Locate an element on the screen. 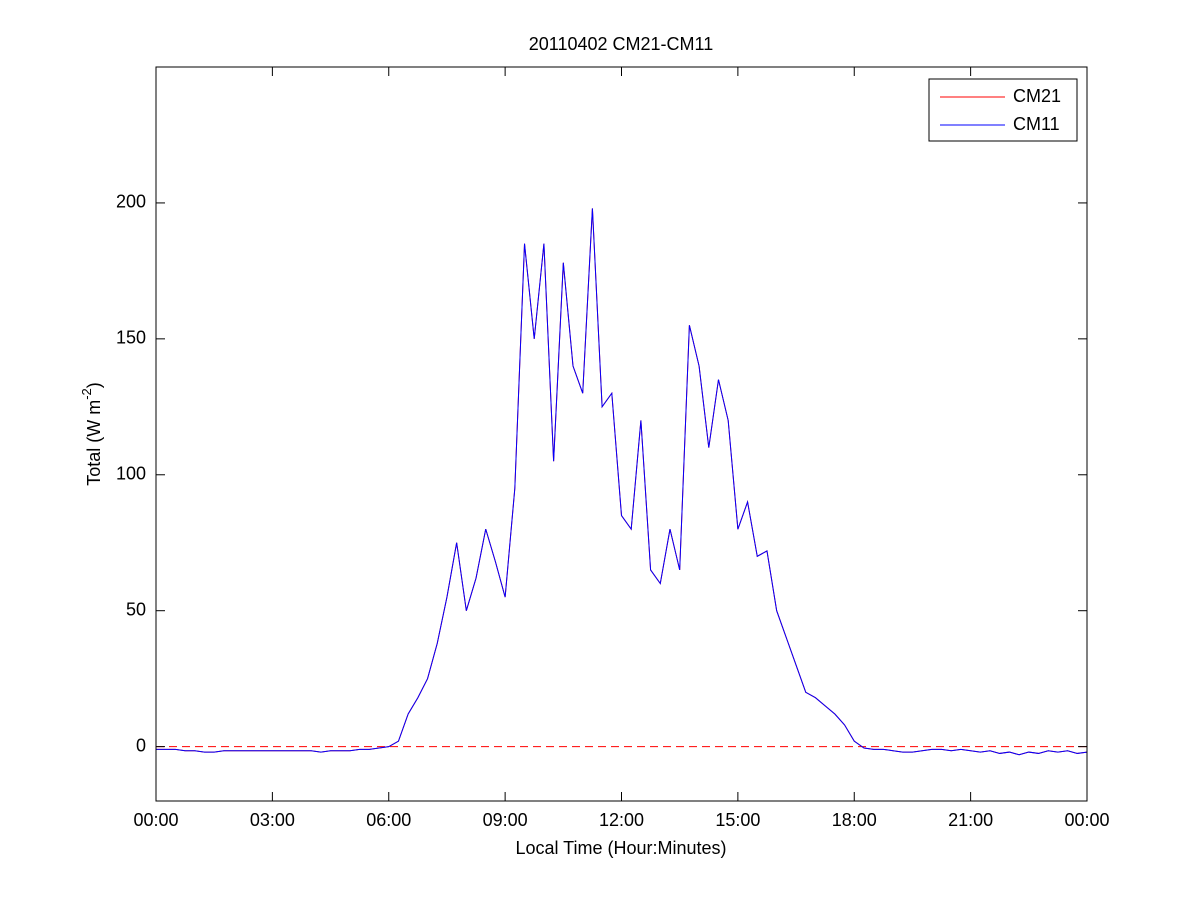 The image size is (1201, 901). x-tick-label: 12:00 is located at coordinates (621, 820).